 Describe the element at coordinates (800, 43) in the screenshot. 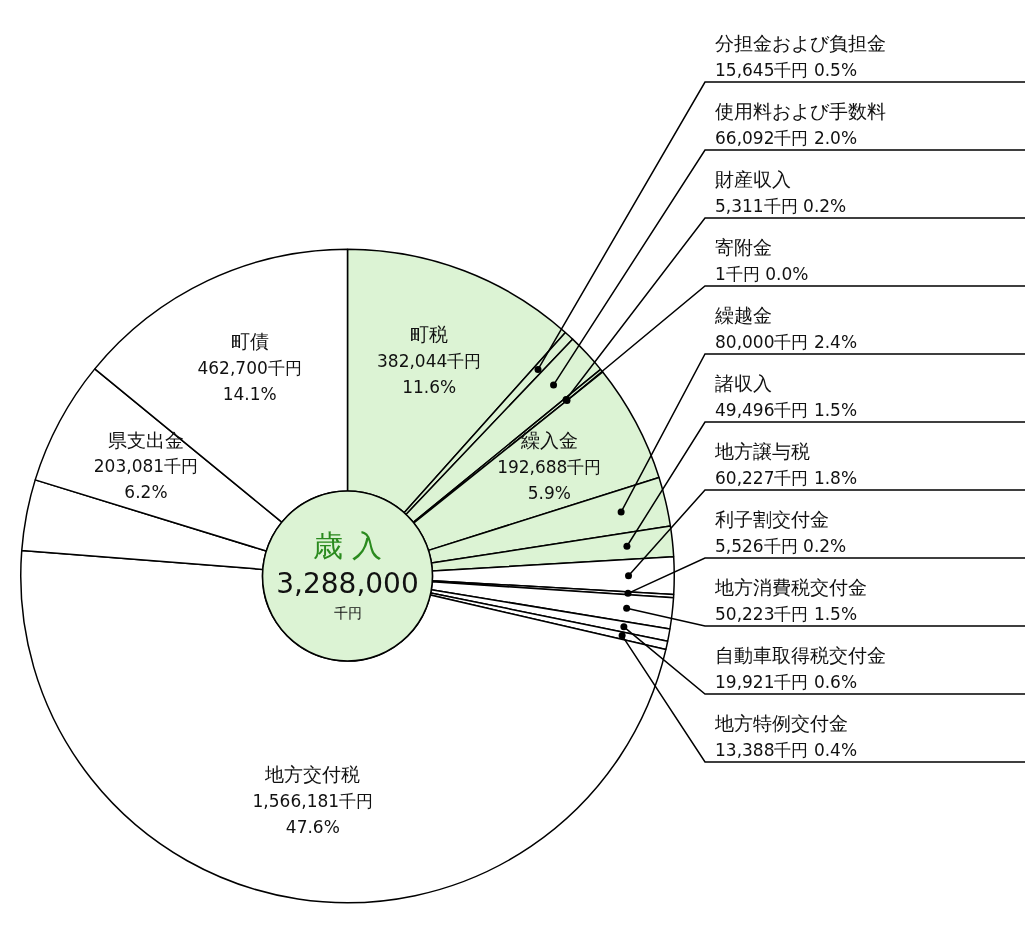

I see `slice-label: 分担金および負担金` at that location.